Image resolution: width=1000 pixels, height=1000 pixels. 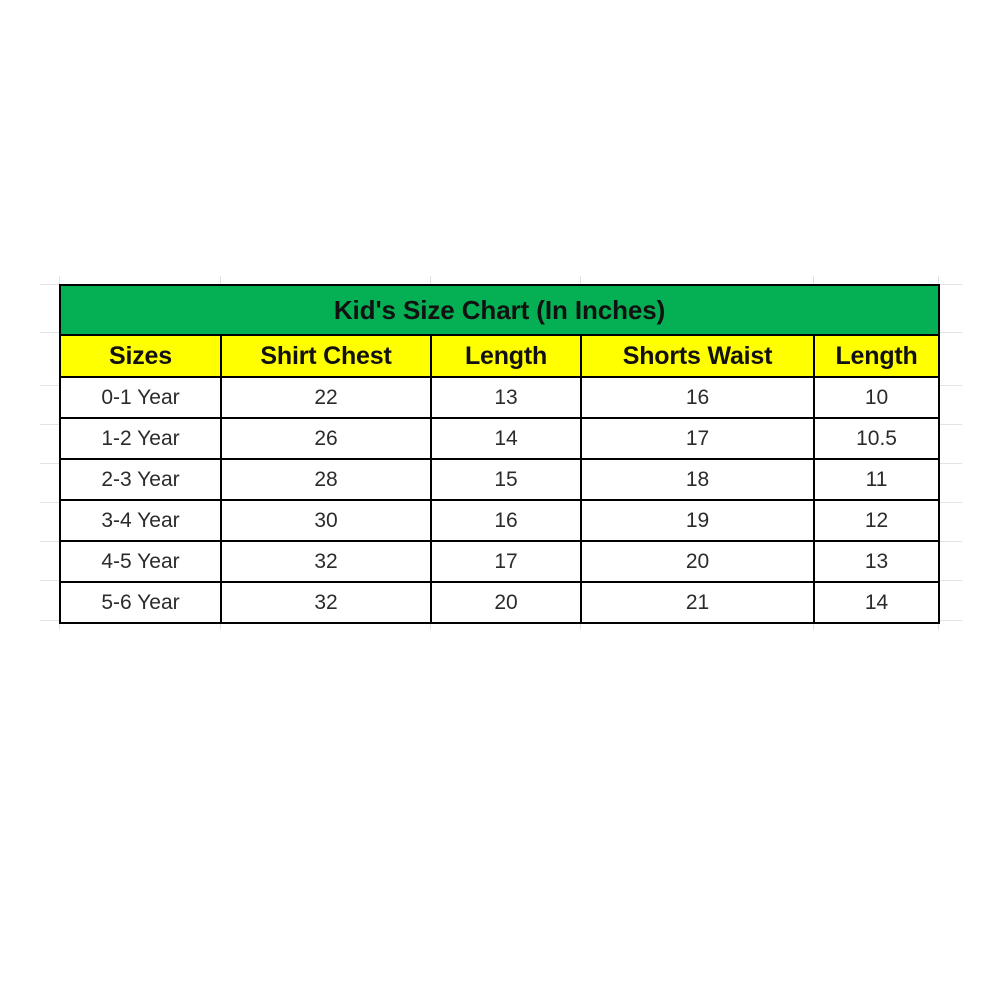 I want to click on cell-shirt-chest: 30, so click(x=326, y=520).